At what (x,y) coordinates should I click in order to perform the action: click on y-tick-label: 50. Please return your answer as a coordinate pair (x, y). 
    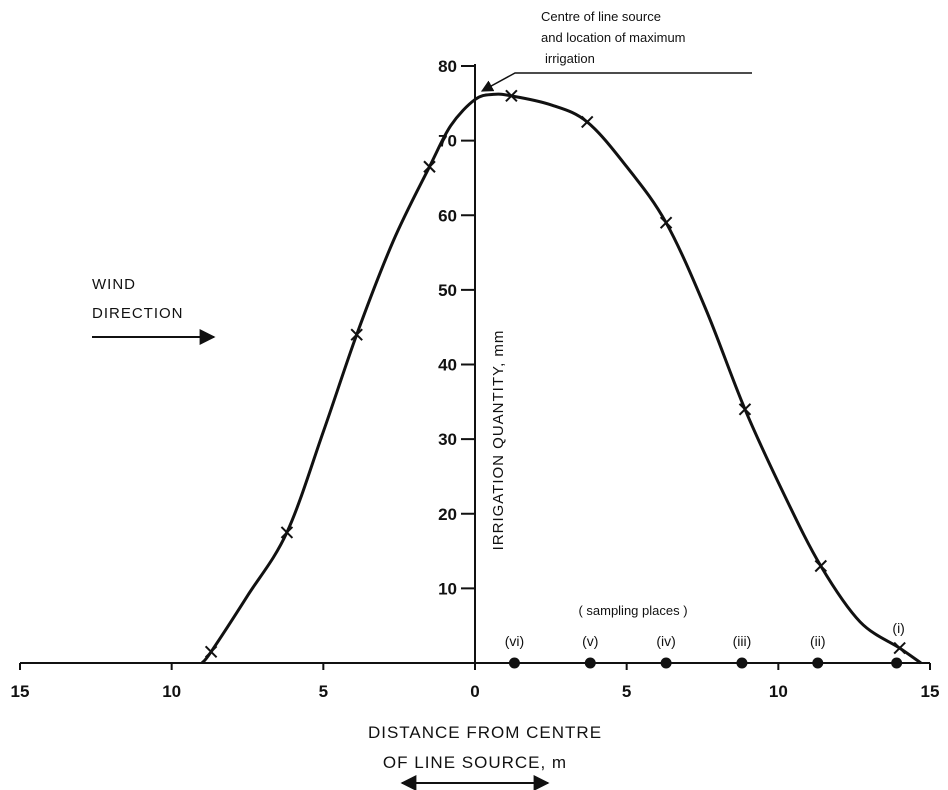
    Looking at the image, I should click on (447, 290).